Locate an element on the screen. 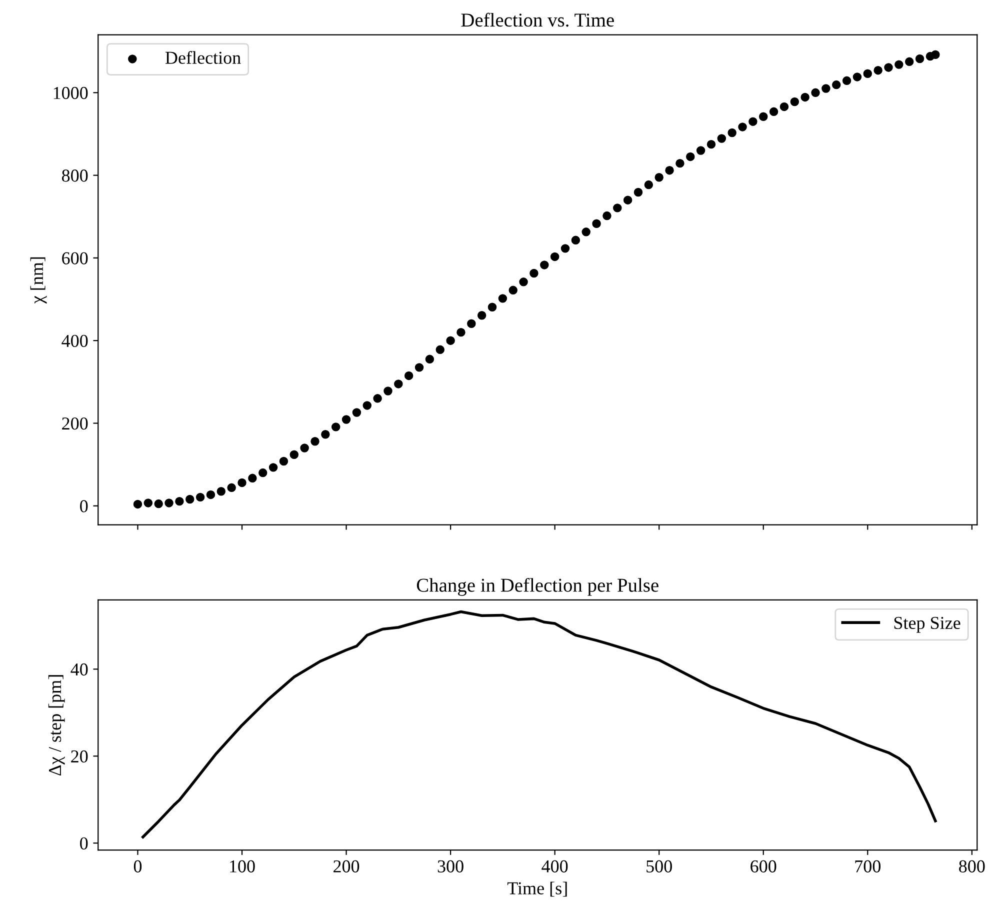  legend-label: Step Size is located at coordinates (927, 624).